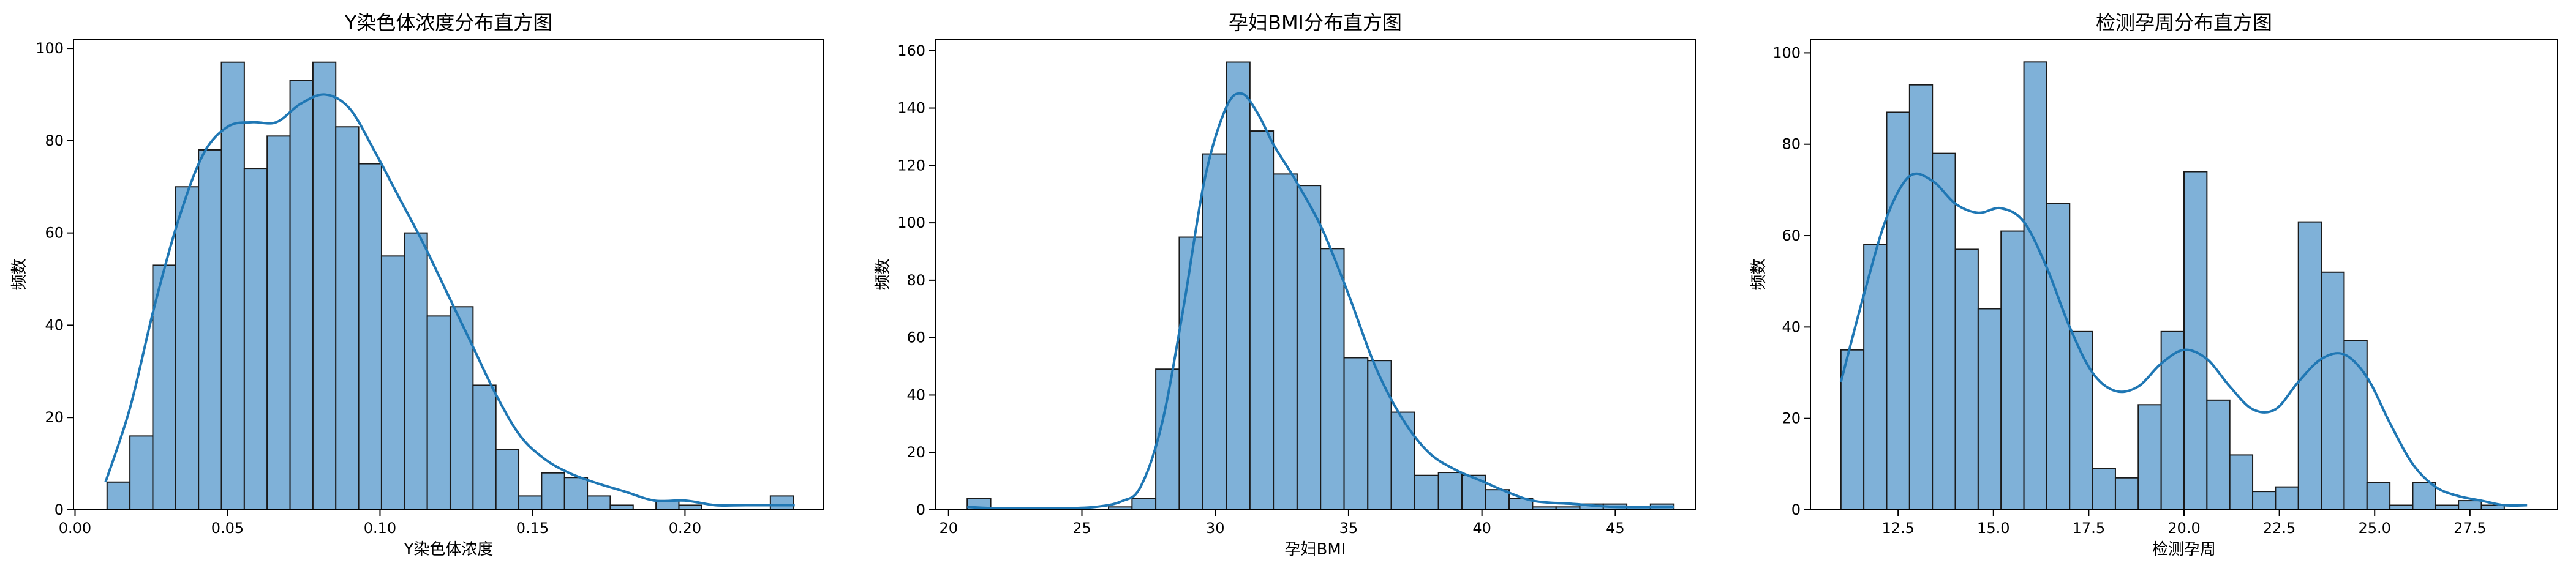 The width and height of the screenshot is (2576, 571). I want to click on x-tick-label: 35, so click(1349, 528).